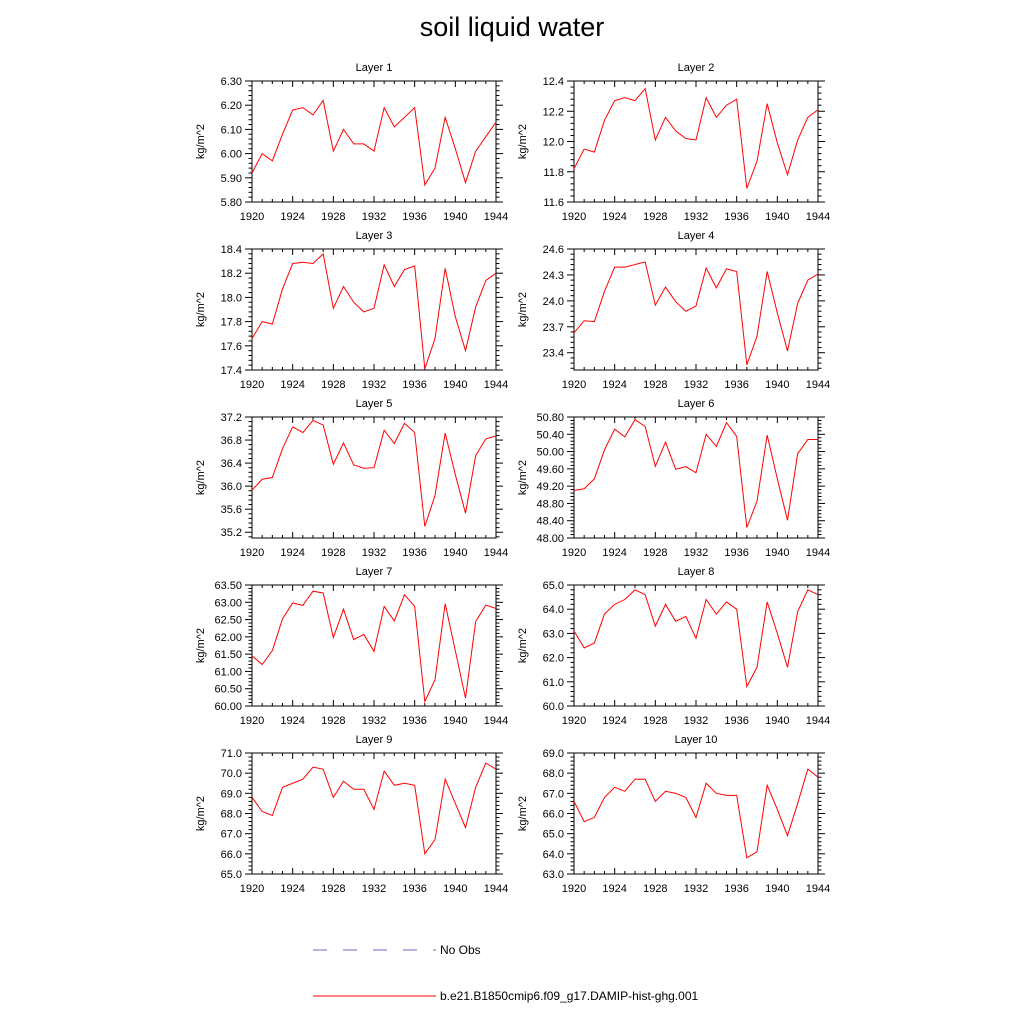 This screenshot has width=1024, height=1024. What do you see at coordinates (231, 347) in the screenshot?
I see `y-tick-label: 17.6` at bounding box center [231, 347].